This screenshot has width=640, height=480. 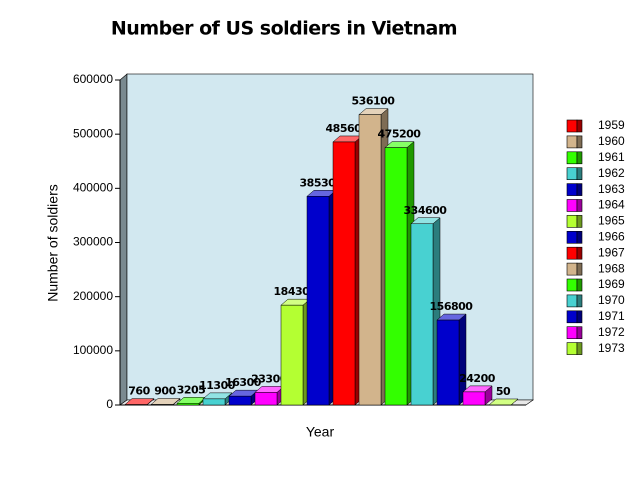 What do you see at coordinates (611, 141) in the screenshot?
I see `legend-label: 1960` at bounding box center [611, 141].